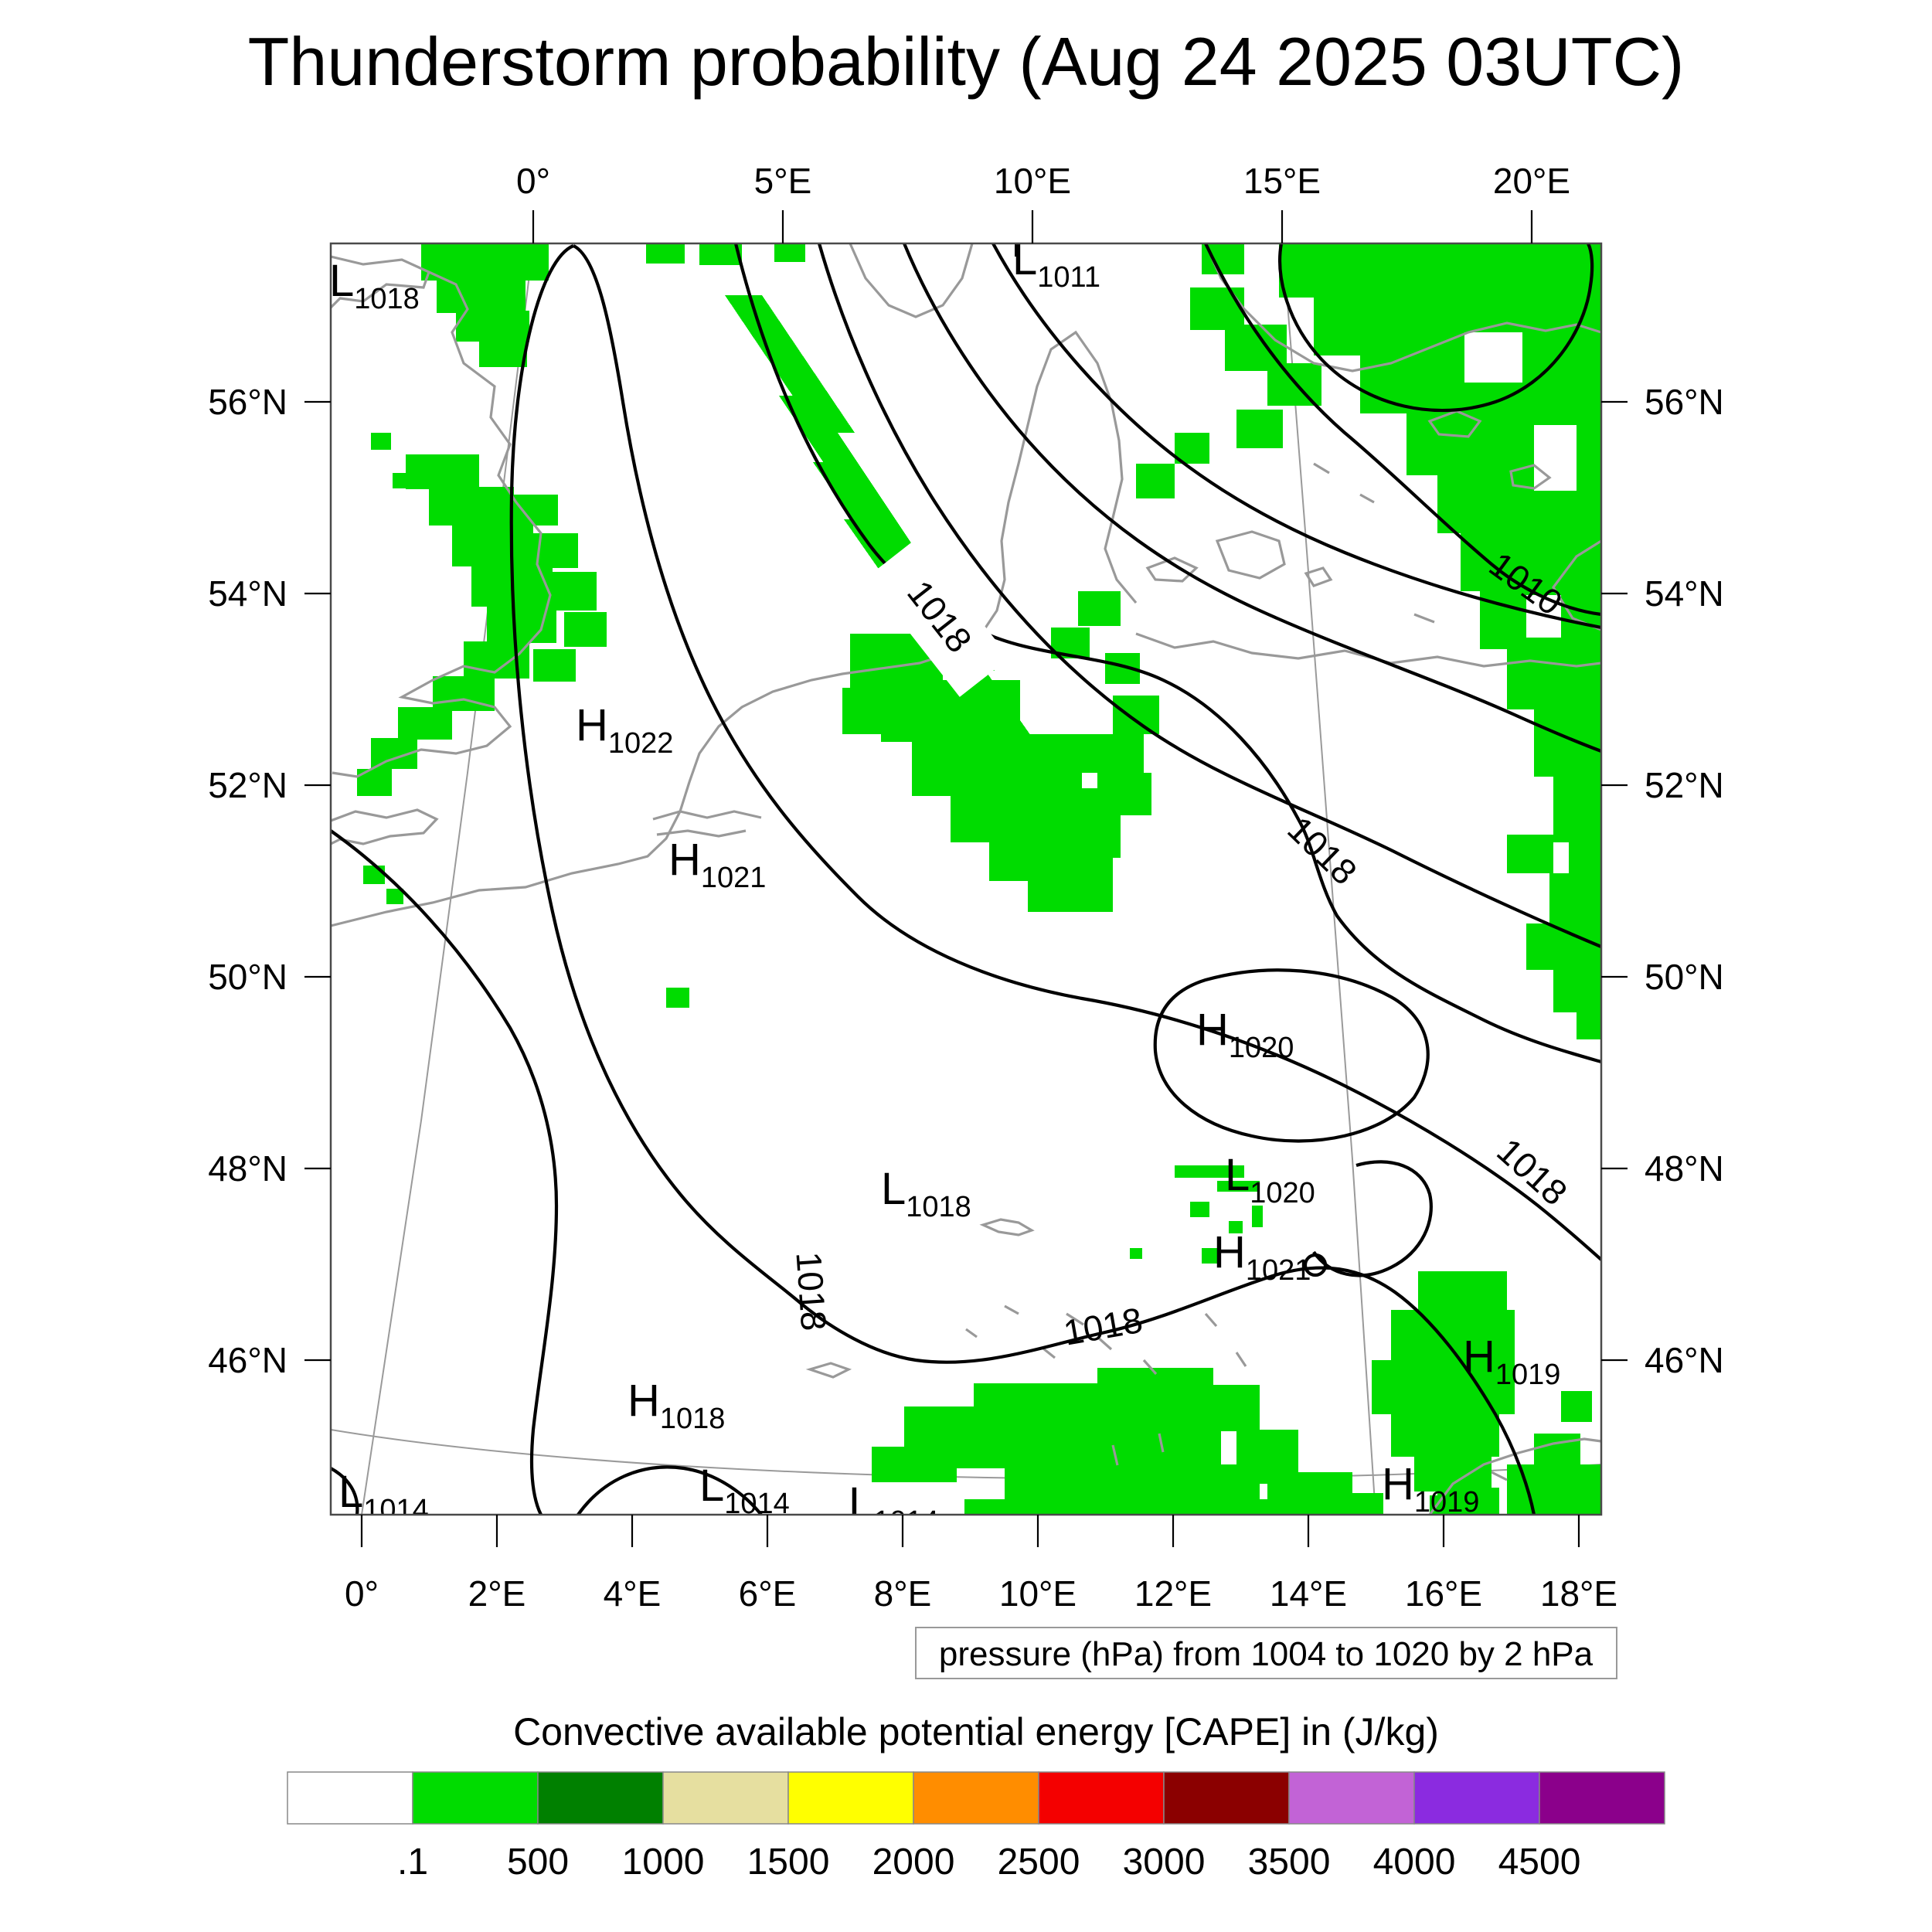 The height and width of the screenshot is (1932, 1932). Describe the element at coordinates (362, 1594) in the screenshot. I see `bottom-axis-label: 0°` at that location.